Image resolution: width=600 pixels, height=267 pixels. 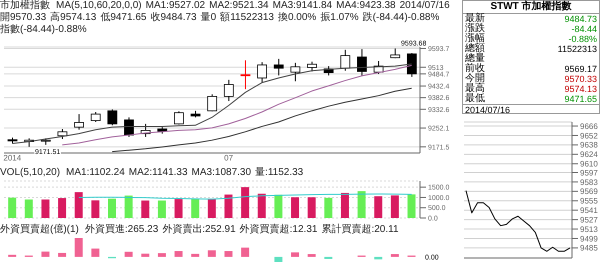 I want to click on text: 跌(-84.44)-0.88%, so click(x=401, y=18).